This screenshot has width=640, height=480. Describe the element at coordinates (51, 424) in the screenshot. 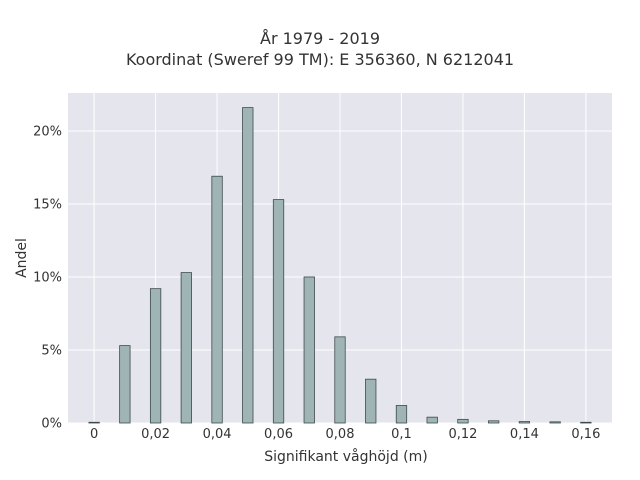

I see `y-tick-label: 0%` at that location.